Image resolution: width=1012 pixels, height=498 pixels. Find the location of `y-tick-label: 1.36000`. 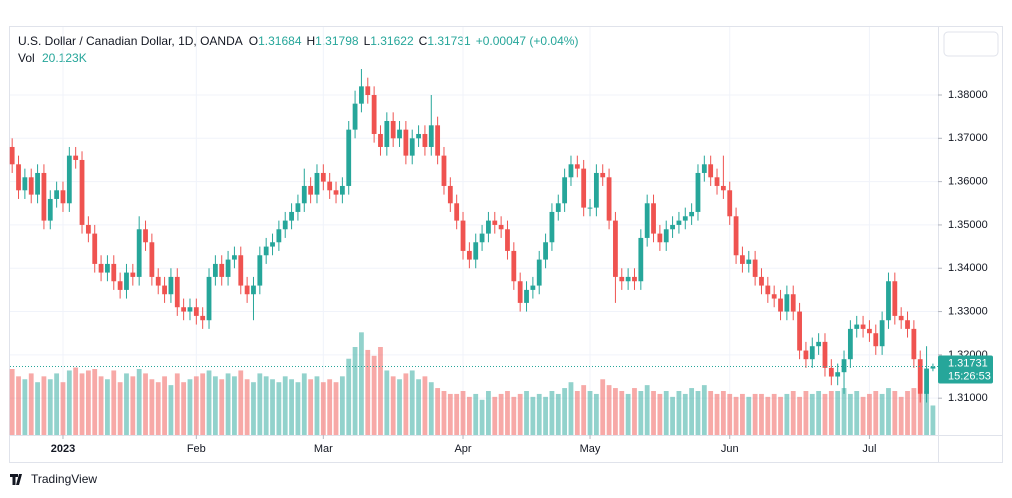

y-tick-label: 1.36000 is located at coordinates (968, 182).